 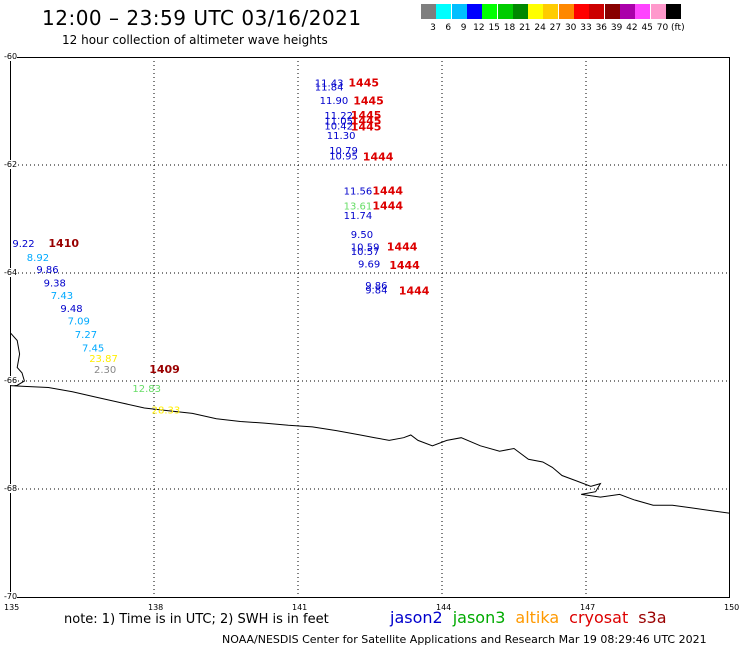 What do you see at coordinates (479, 28) in the screenshot?
I see `scale-label-3: 12` at bounding box center [479, 28].